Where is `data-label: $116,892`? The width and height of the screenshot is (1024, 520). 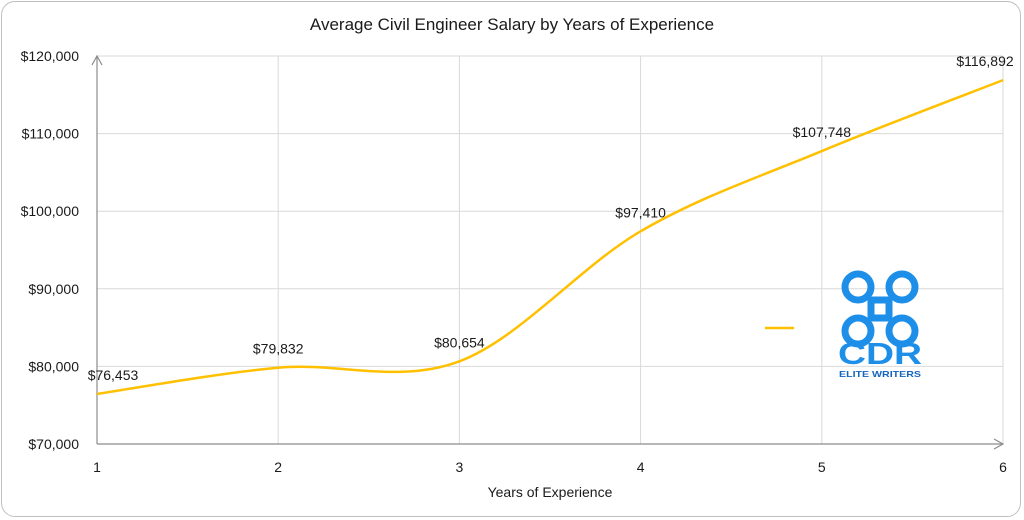
data-label: $116,892 is located at coordinates (985, 61).